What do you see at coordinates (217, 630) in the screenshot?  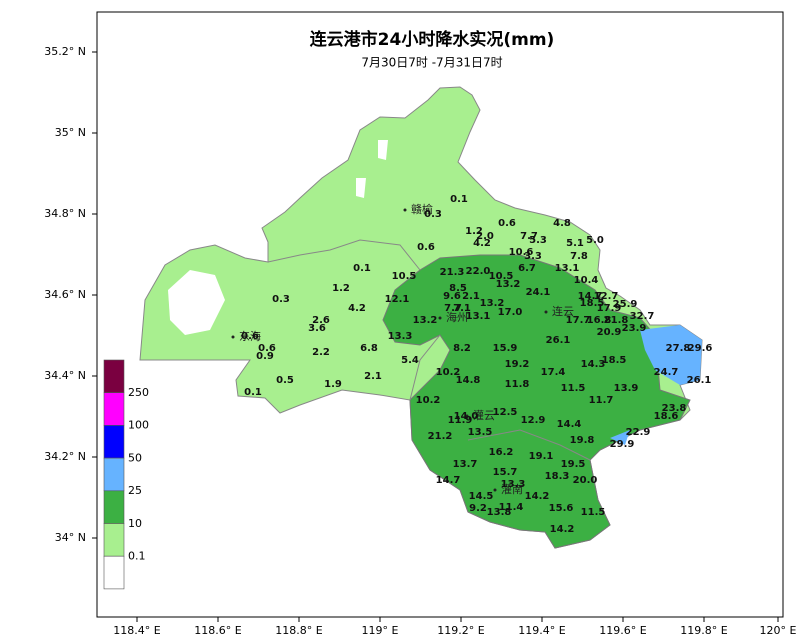 I see `x-tick-label: 118.6° E` at bounding box center [217, 630].